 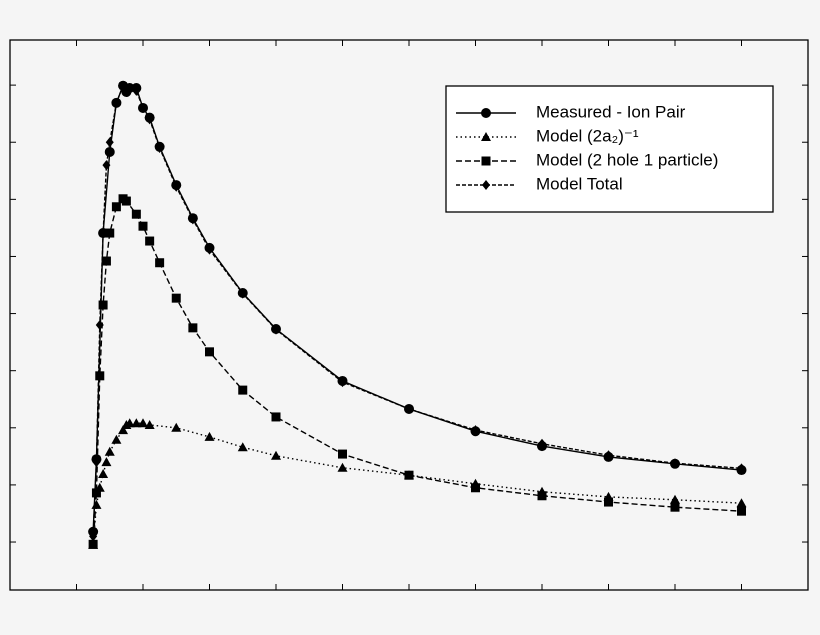 I want to click on legend-label: Model (2 hole 1 particle), so click(x=627, y=159).